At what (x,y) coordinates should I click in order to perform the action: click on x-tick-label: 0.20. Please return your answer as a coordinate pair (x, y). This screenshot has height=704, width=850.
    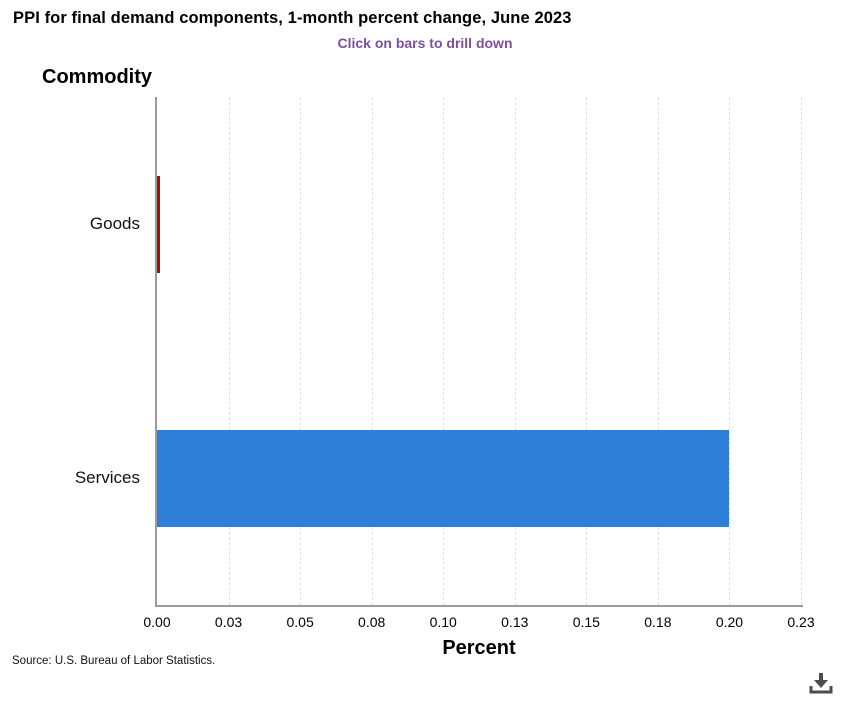
    Looking at the image, I should click on (729, 622).